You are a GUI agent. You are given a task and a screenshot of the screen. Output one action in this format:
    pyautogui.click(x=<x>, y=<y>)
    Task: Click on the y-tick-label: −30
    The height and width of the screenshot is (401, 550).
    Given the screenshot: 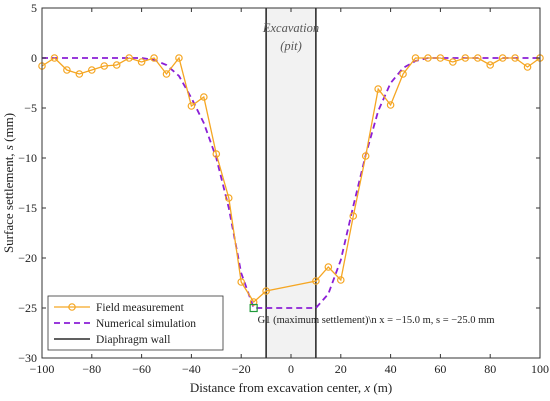 What is the action you would take?
    pyautogui.click(x=27, y=358)
    